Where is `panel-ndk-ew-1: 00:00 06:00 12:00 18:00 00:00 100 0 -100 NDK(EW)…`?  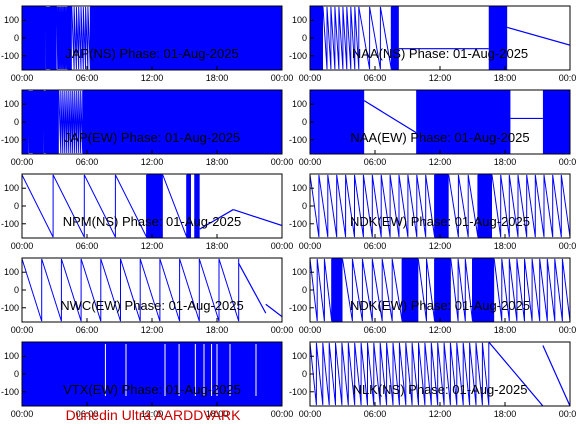
panel-ndk-ew-1: 00:00 06:00 12:00 18:00 00:00 100 0 -100 NDK(EW)… is located at coordinates (432, 212).